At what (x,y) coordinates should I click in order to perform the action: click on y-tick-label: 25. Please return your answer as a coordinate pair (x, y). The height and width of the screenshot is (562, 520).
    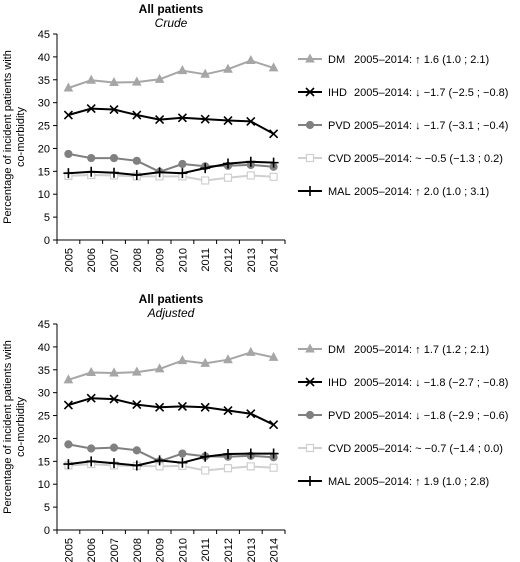
    Looking at the image, I should click on (44, 417).